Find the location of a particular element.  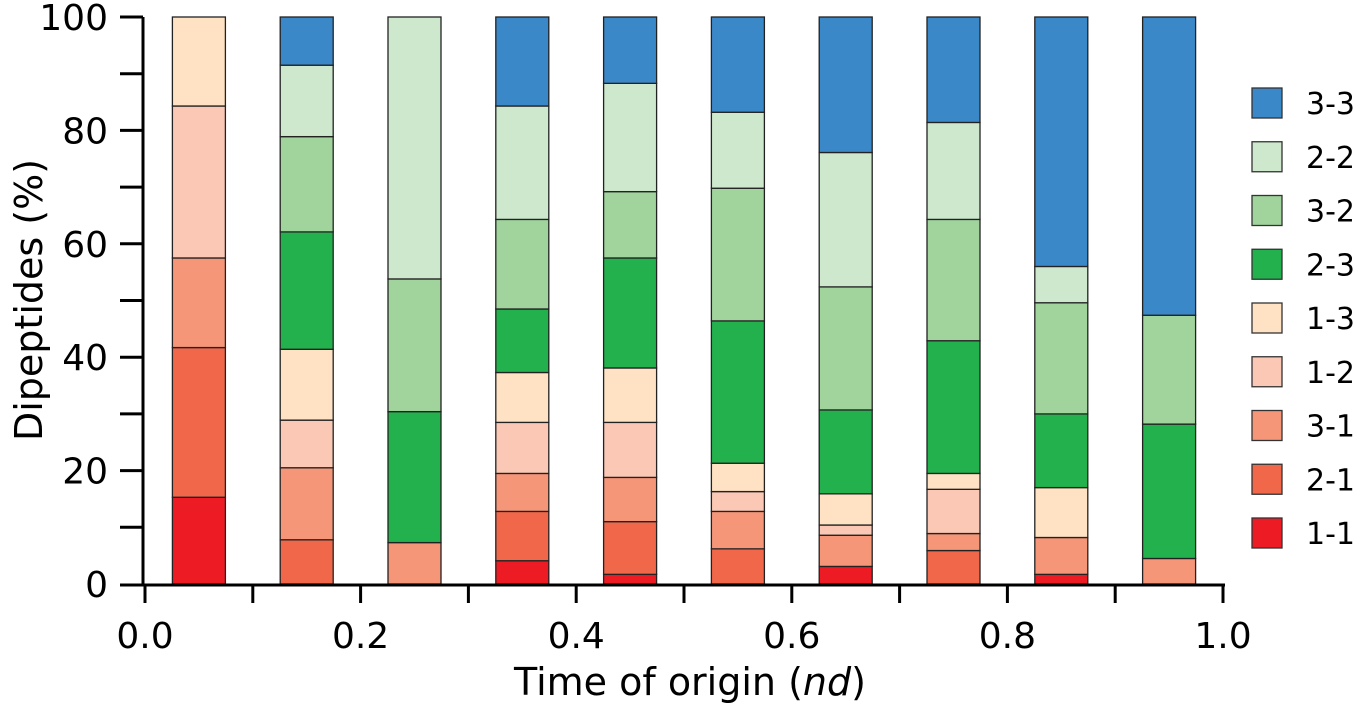

x-tick-label: 0.8 is located at coordinates (1007, 636).